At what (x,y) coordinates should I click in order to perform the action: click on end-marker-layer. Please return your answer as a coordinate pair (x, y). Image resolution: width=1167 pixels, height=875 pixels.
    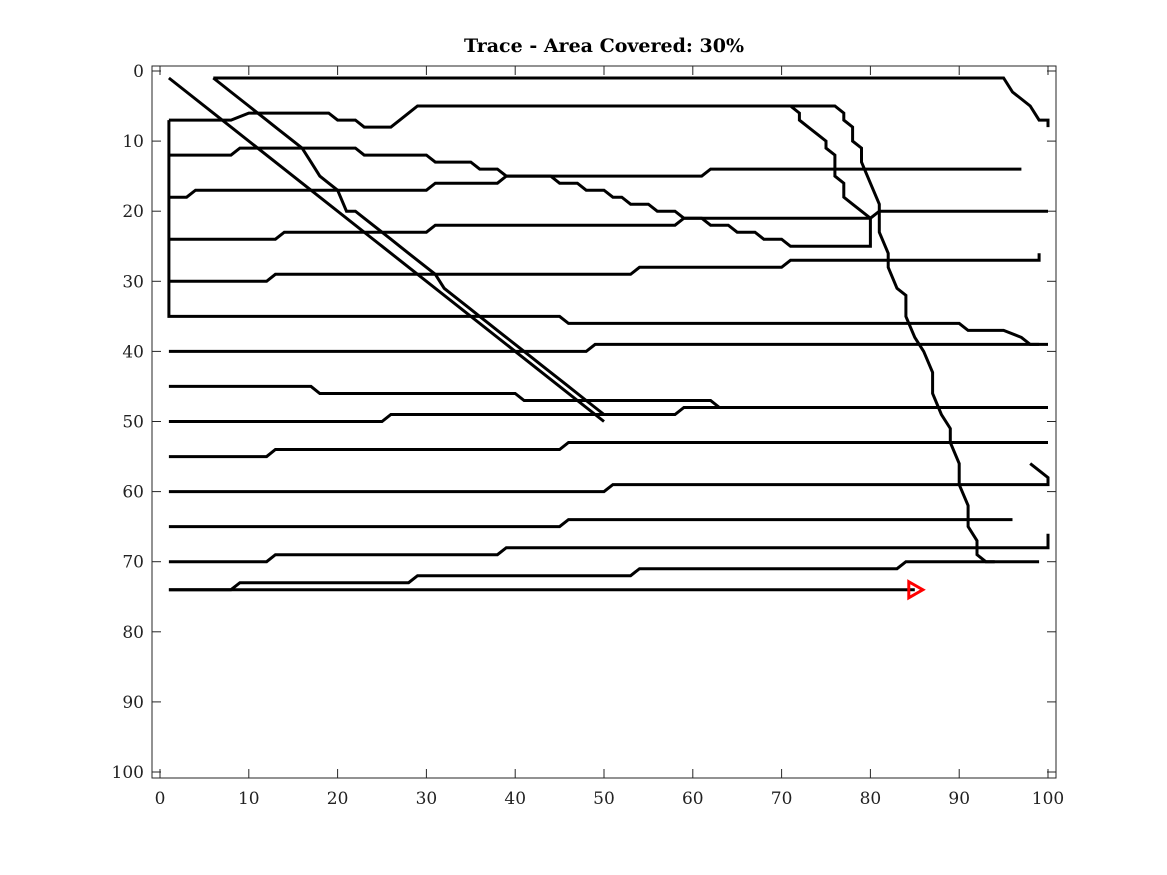
    Looking at the image, I should click on (916, 590).